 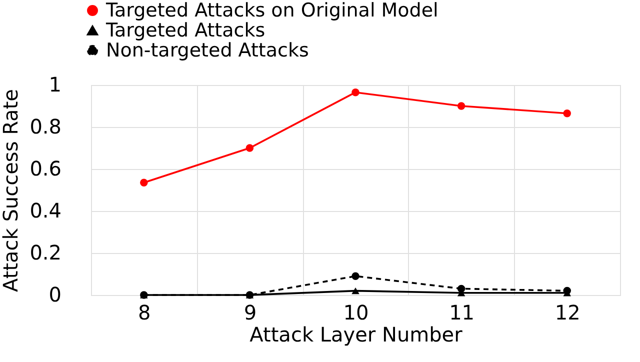 What do you see at coordinates (46, 126) in the screenshot?
I see `y-tick-label: 0.8` at bounding box center [46, 126].